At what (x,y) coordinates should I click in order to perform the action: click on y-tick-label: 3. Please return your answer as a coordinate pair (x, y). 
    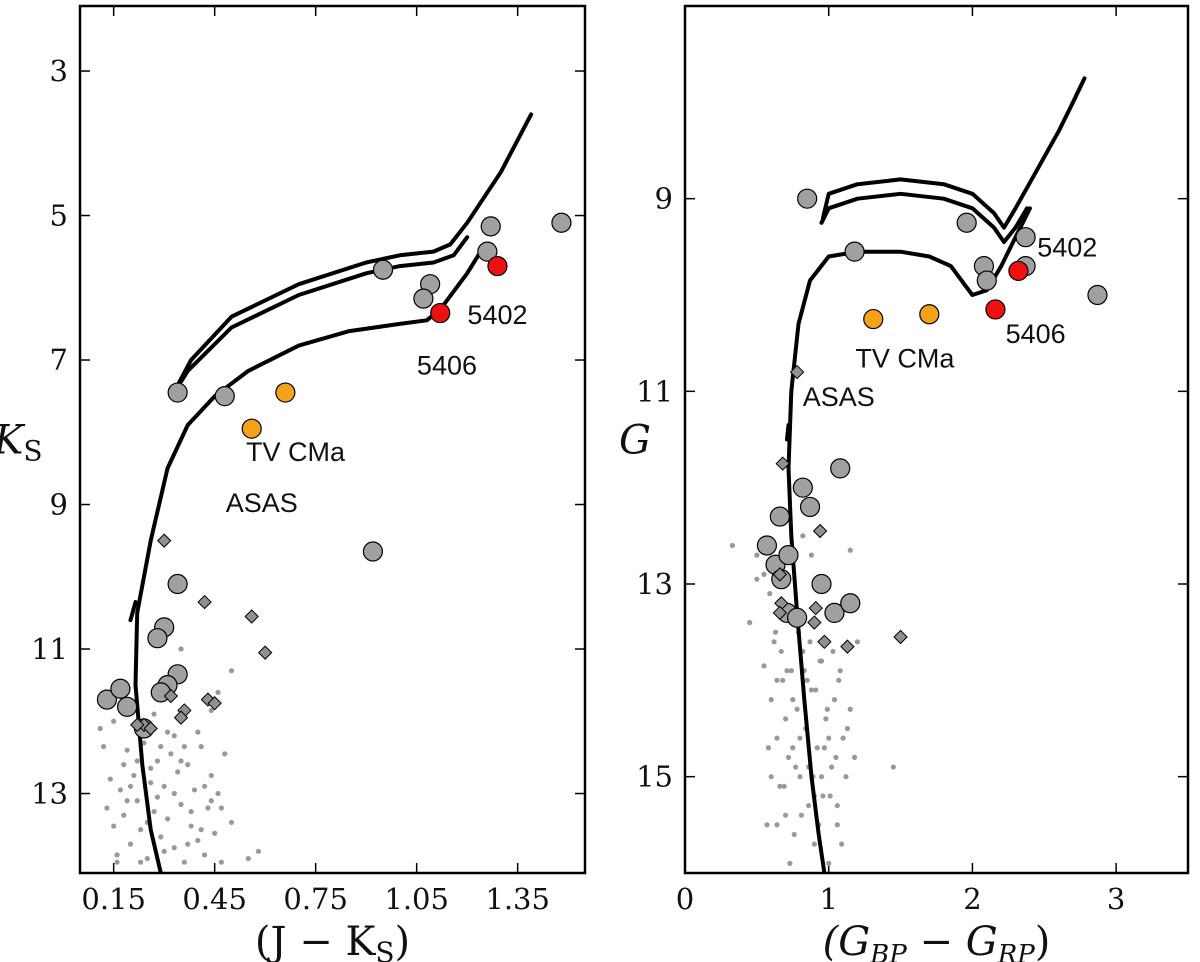
    Looking at the image, I should click on (59, 71).